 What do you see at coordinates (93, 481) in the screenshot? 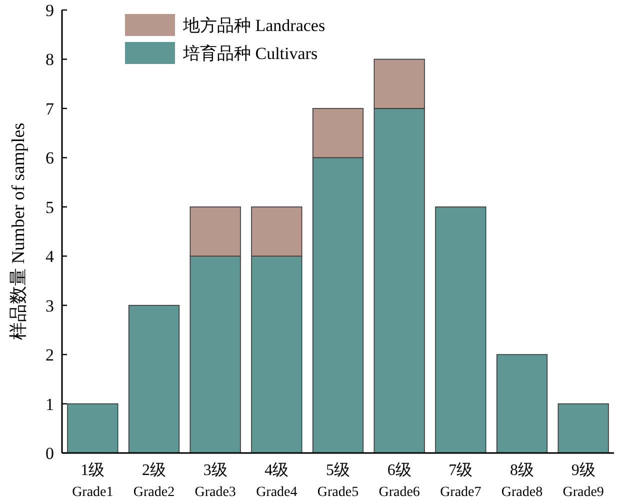
I see `x-tick-label: 1级 Grade1` at bounding box center [93, 481].